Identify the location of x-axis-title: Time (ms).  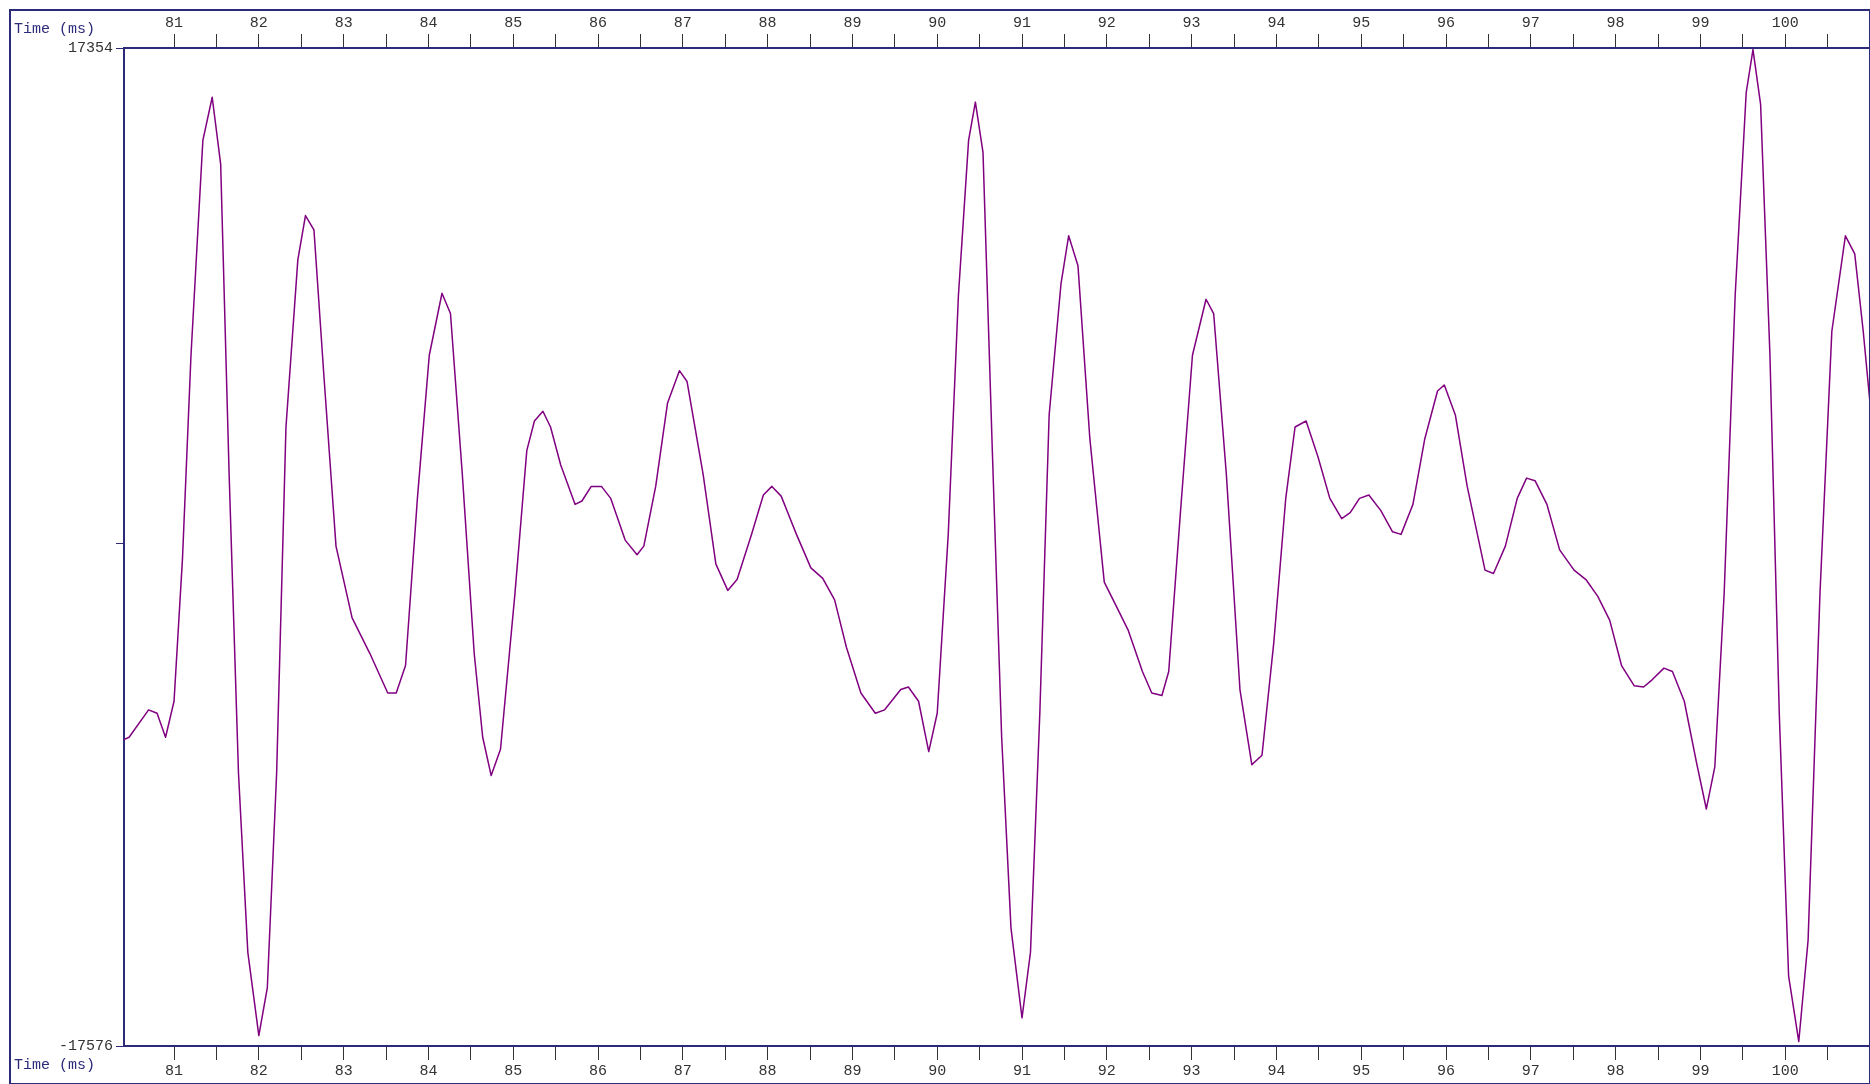
(55, 1065).